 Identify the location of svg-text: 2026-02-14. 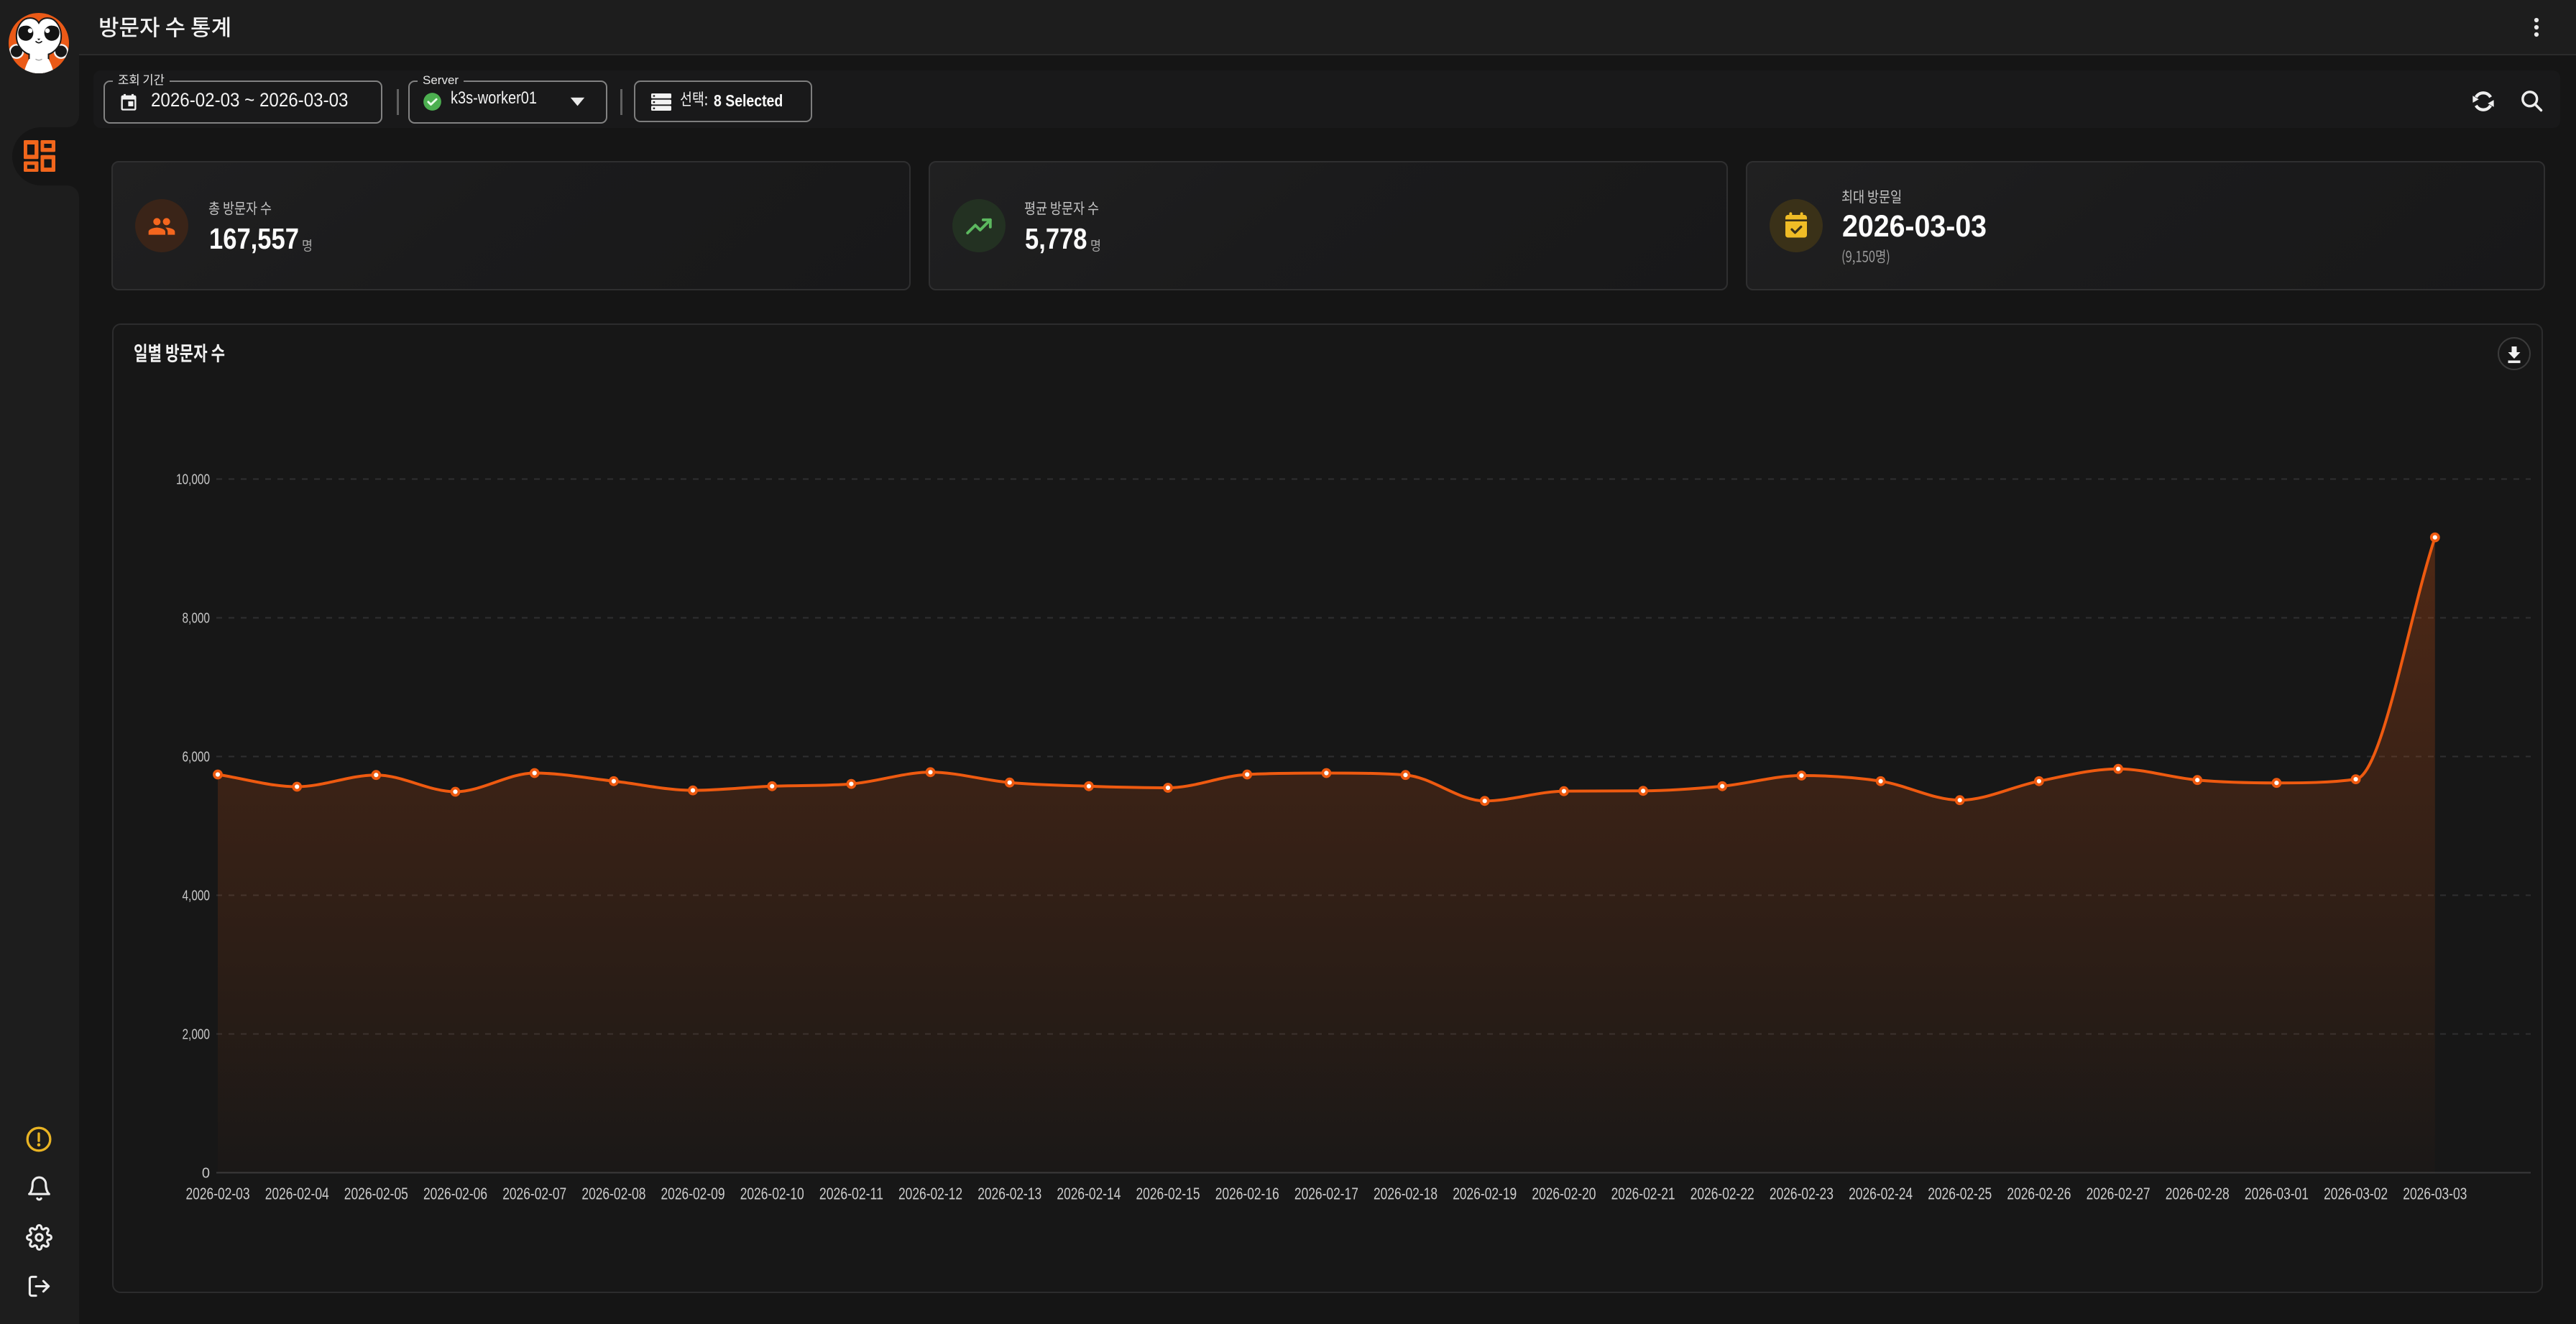
(1089, 1193).